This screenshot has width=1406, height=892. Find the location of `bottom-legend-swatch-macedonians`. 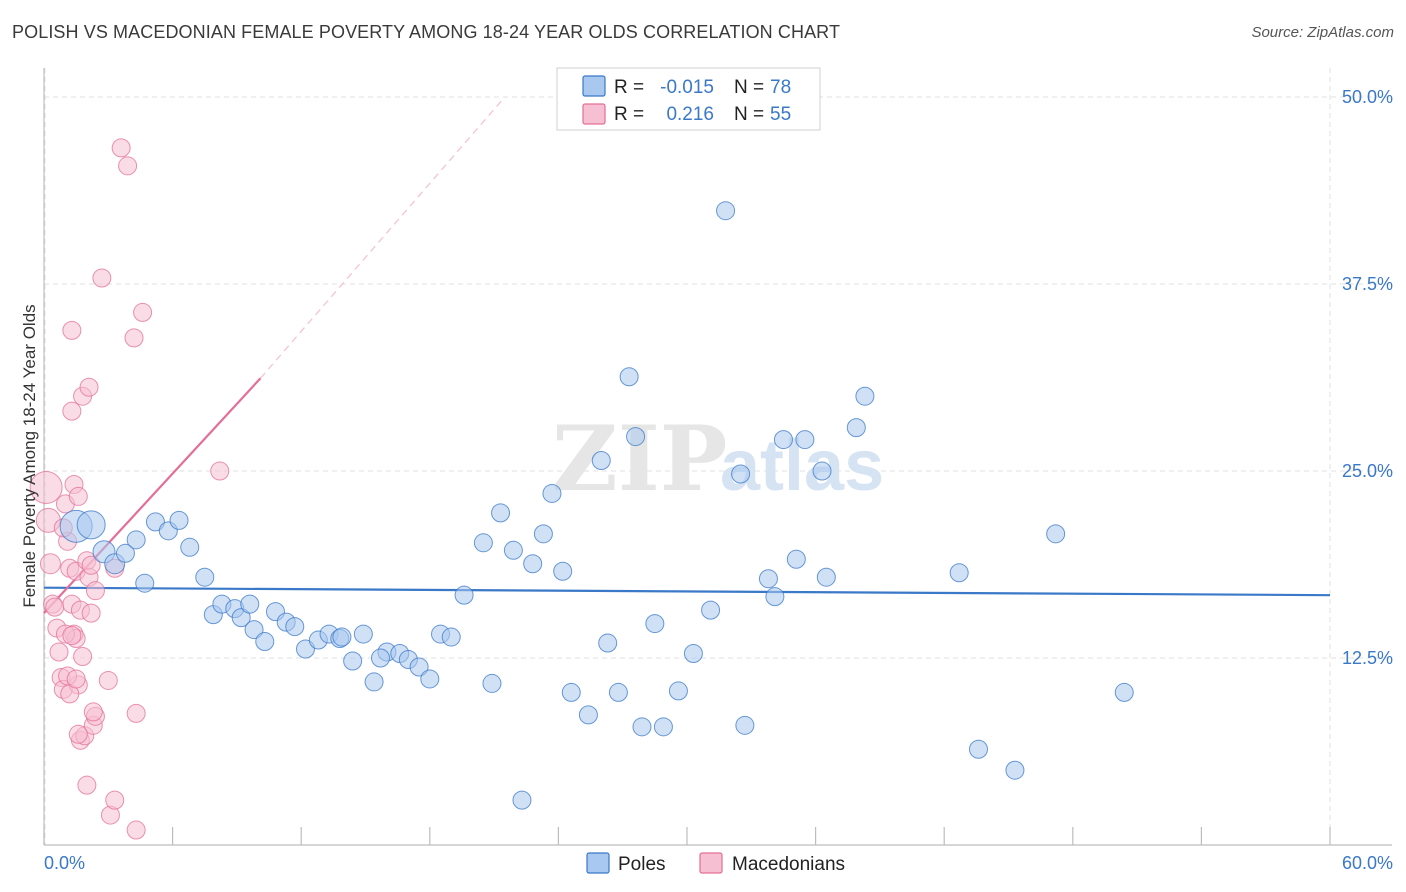

bottom-legend-swatch-macedonians is located at coordinates (711, 863).